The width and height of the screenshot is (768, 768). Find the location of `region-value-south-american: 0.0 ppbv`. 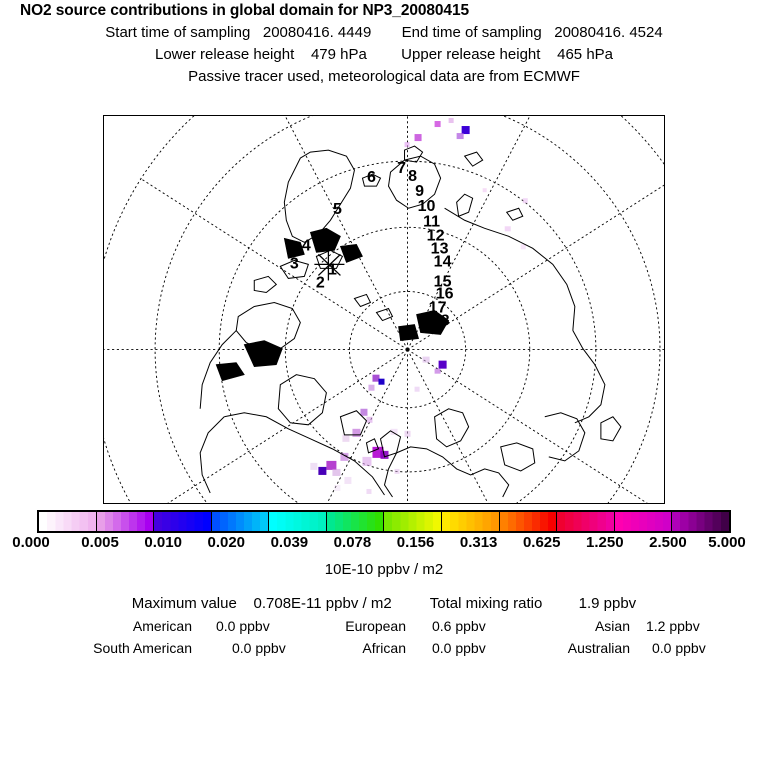

region-value-south-american: 0.0 ppbv is located at coordinates (259, 648).